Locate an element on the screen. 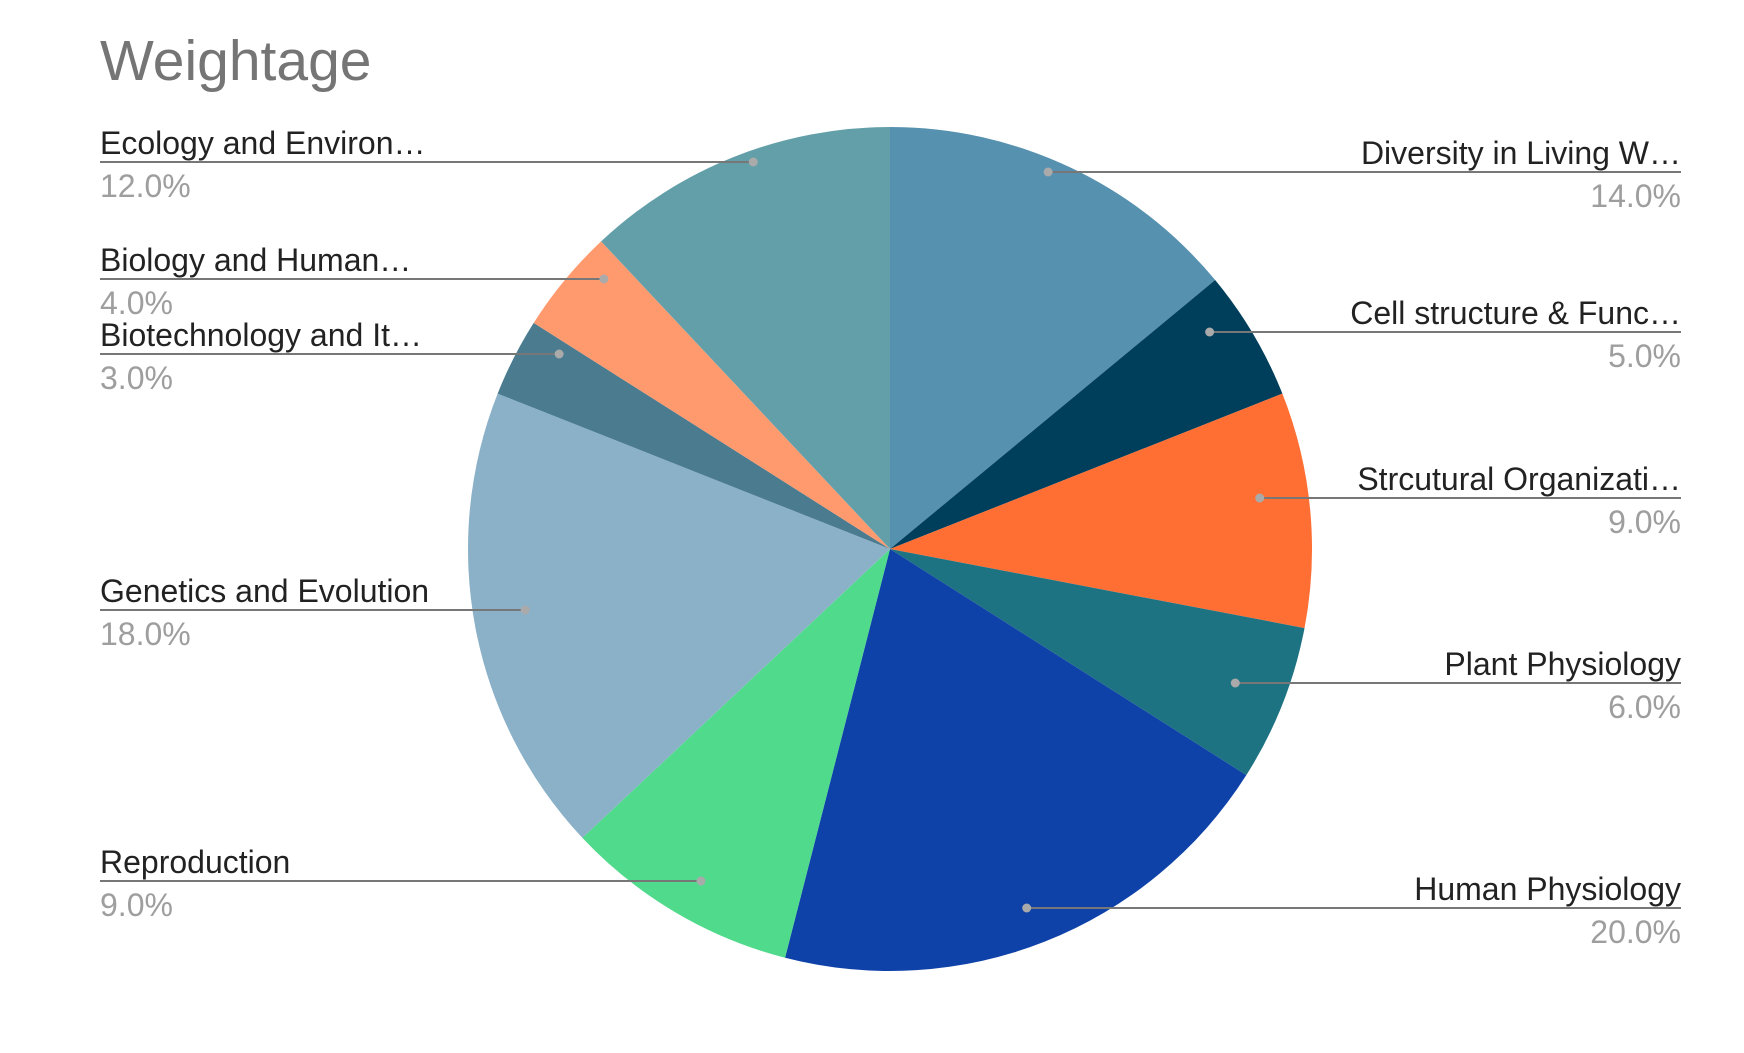  slice-percentage: 5.0% is located at coordinates (1644, 356).